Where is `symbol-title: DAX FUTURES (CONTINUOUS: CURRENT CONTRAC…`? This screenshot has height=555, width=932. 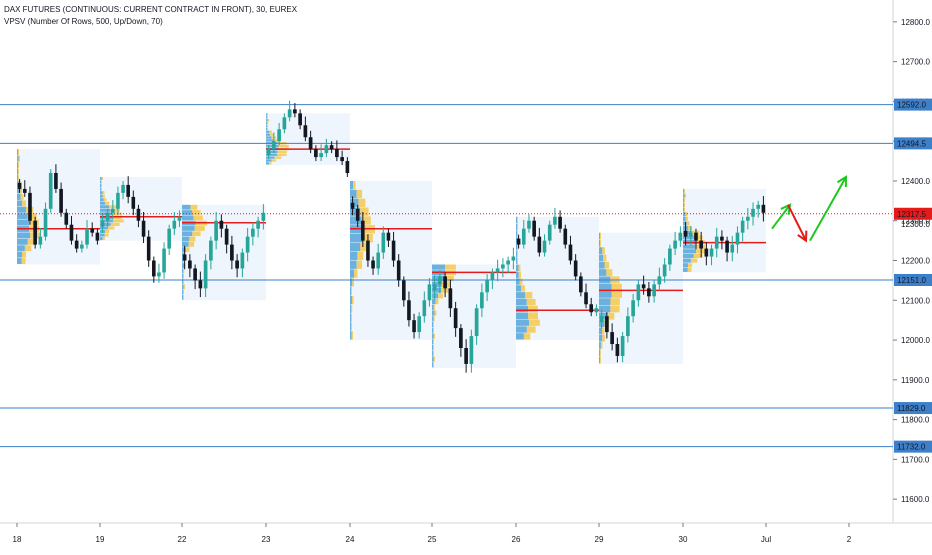 symbol-title: DAX FUTURES (CONTINUOUS: CURRENT CONTRAC… is located at coordinates (151, 9).